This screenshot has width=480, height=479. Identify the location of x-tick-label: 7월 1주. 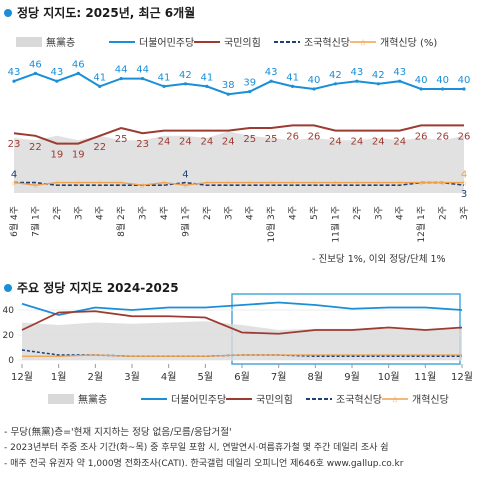
(35, 221).